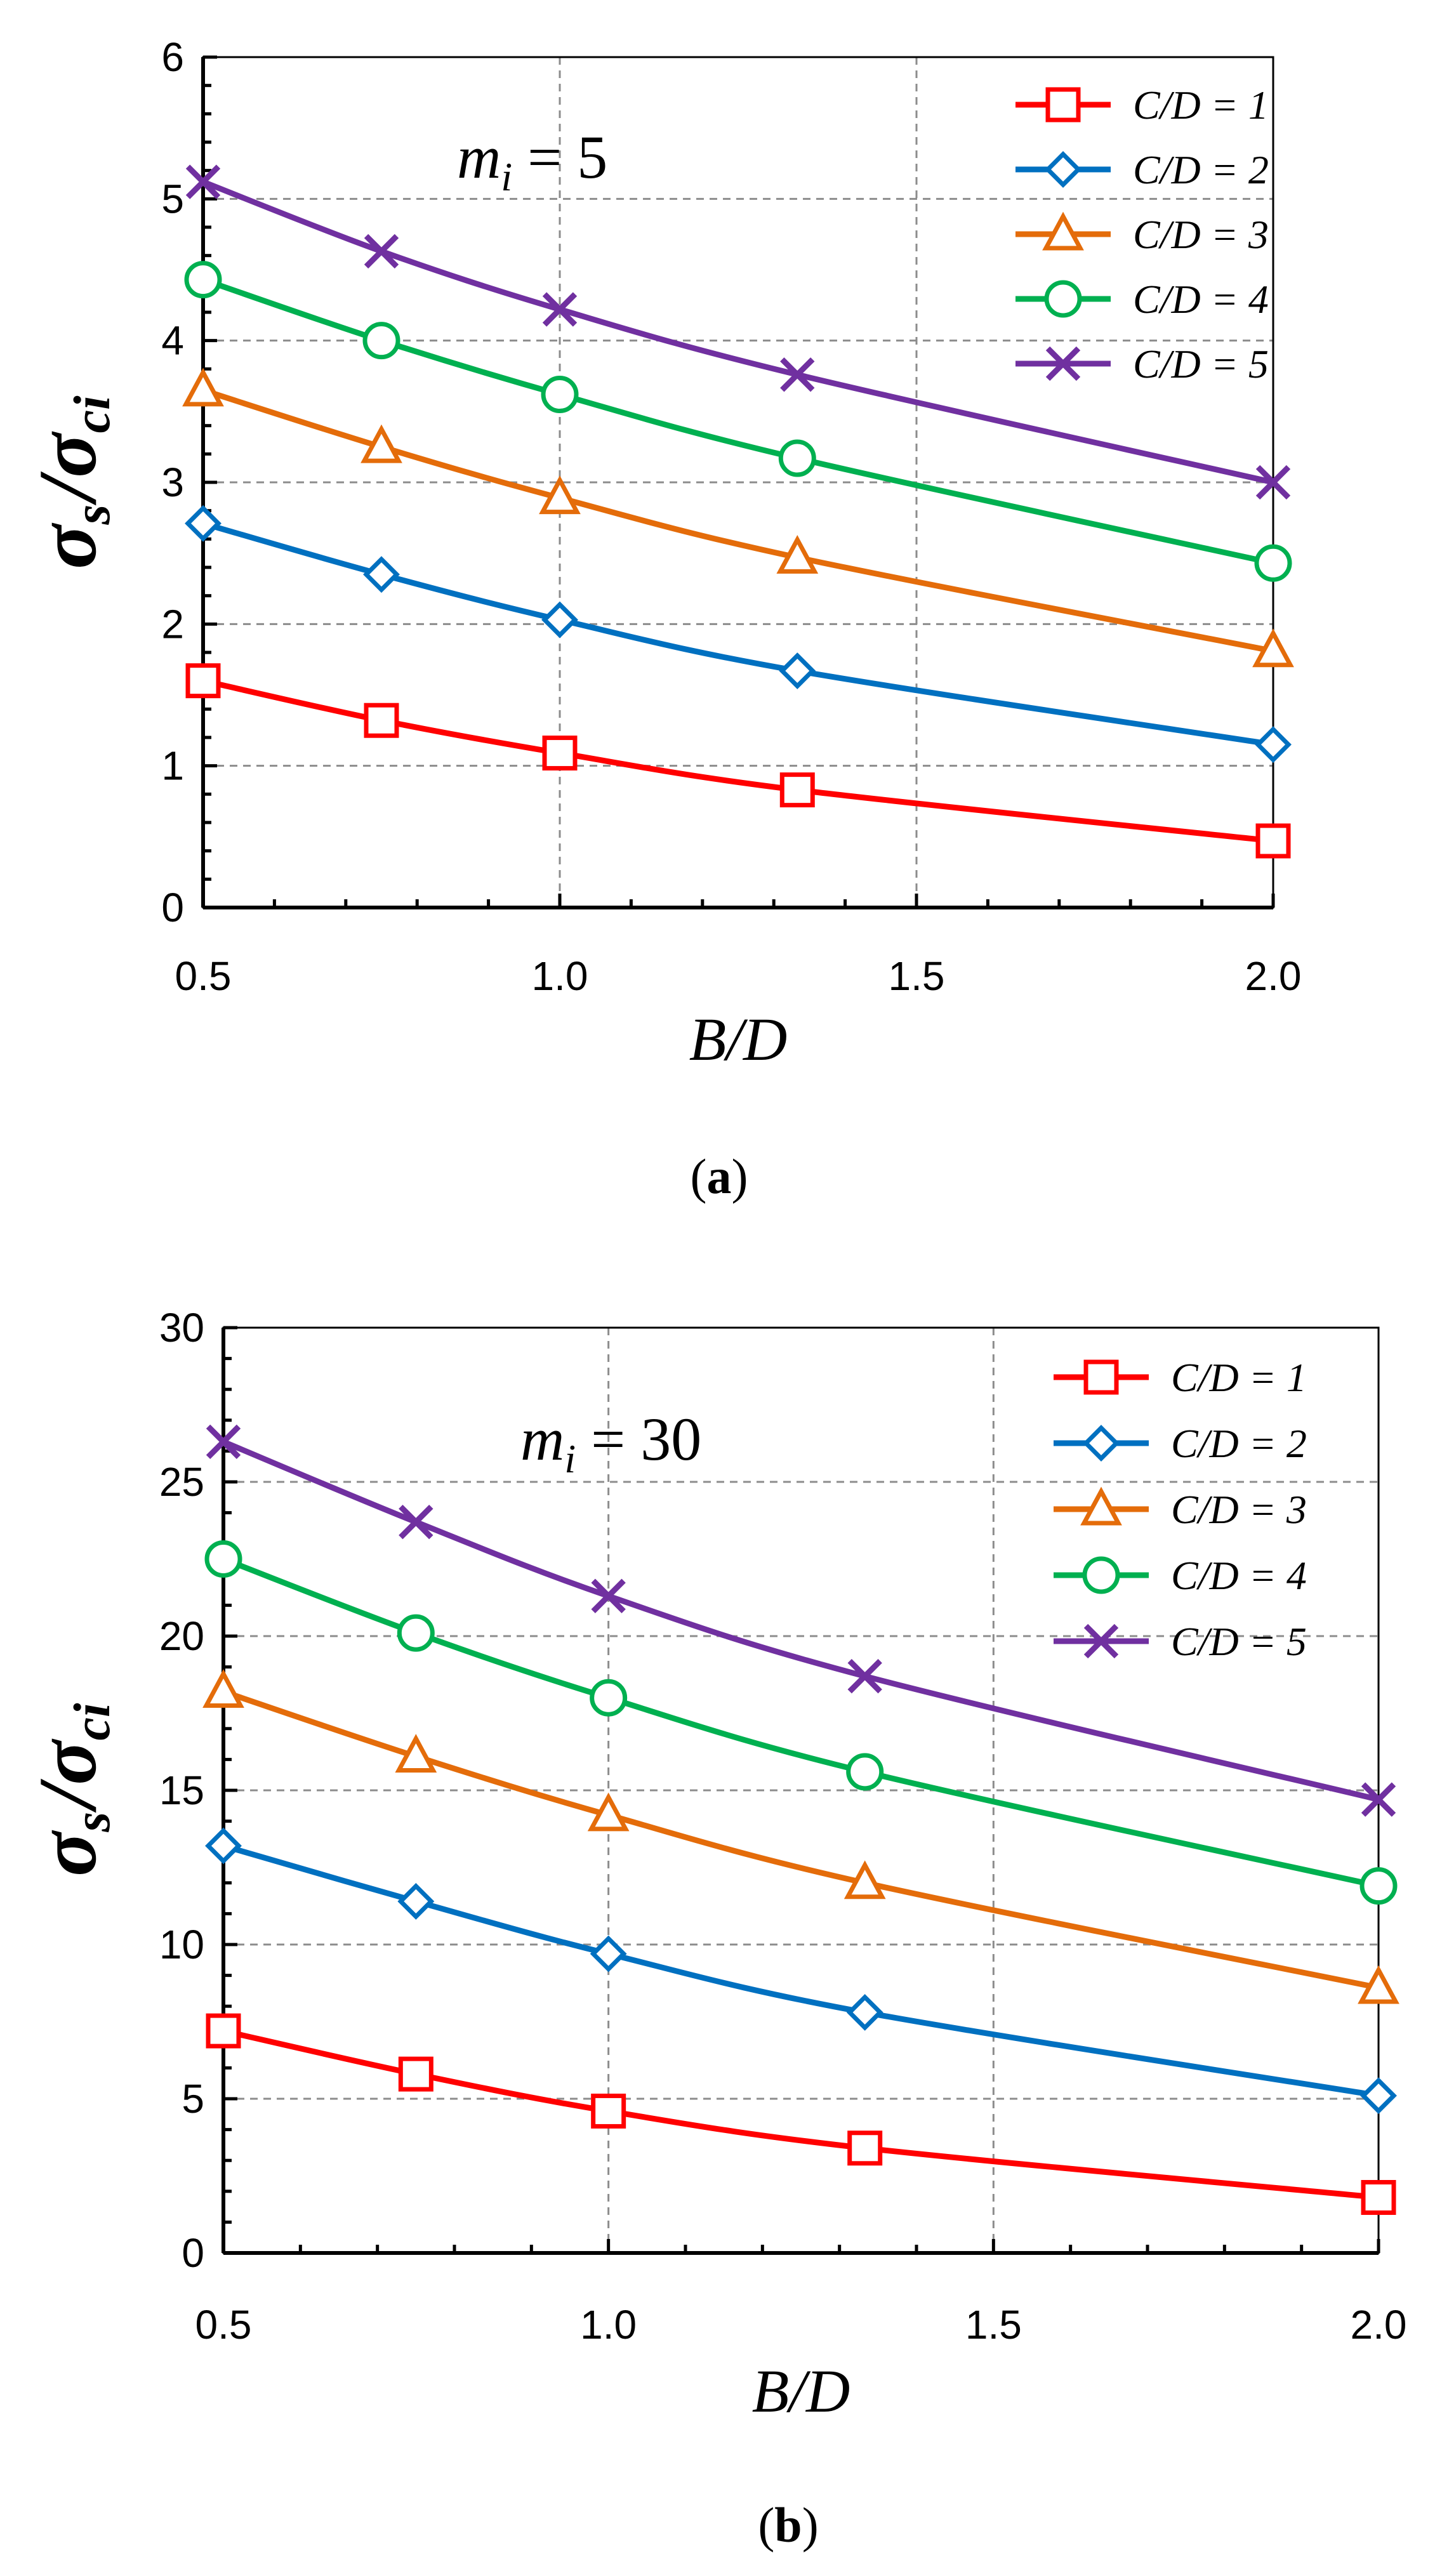 The width and height of the screenshot is (1442, 2576). Describe the element at coordinates (181, 1482) in the screenshot. I see `ytick-label-b: 25` at that location.